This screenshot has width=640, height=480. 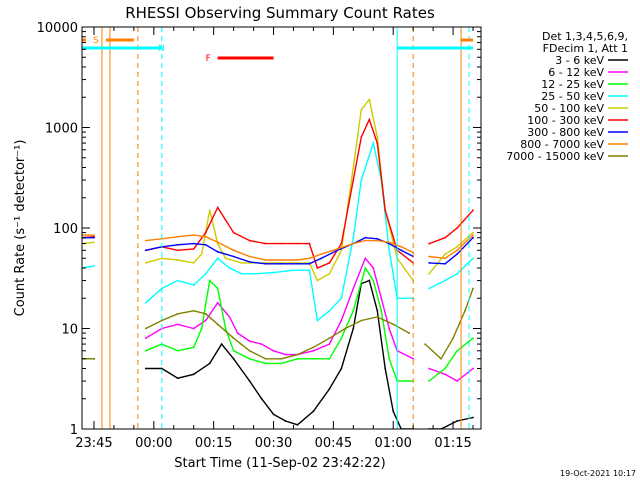 What do you see at coordinates (65, 229) in the screenshot?
I see `y-tick-label: 100` at bounding box center [65, 229].